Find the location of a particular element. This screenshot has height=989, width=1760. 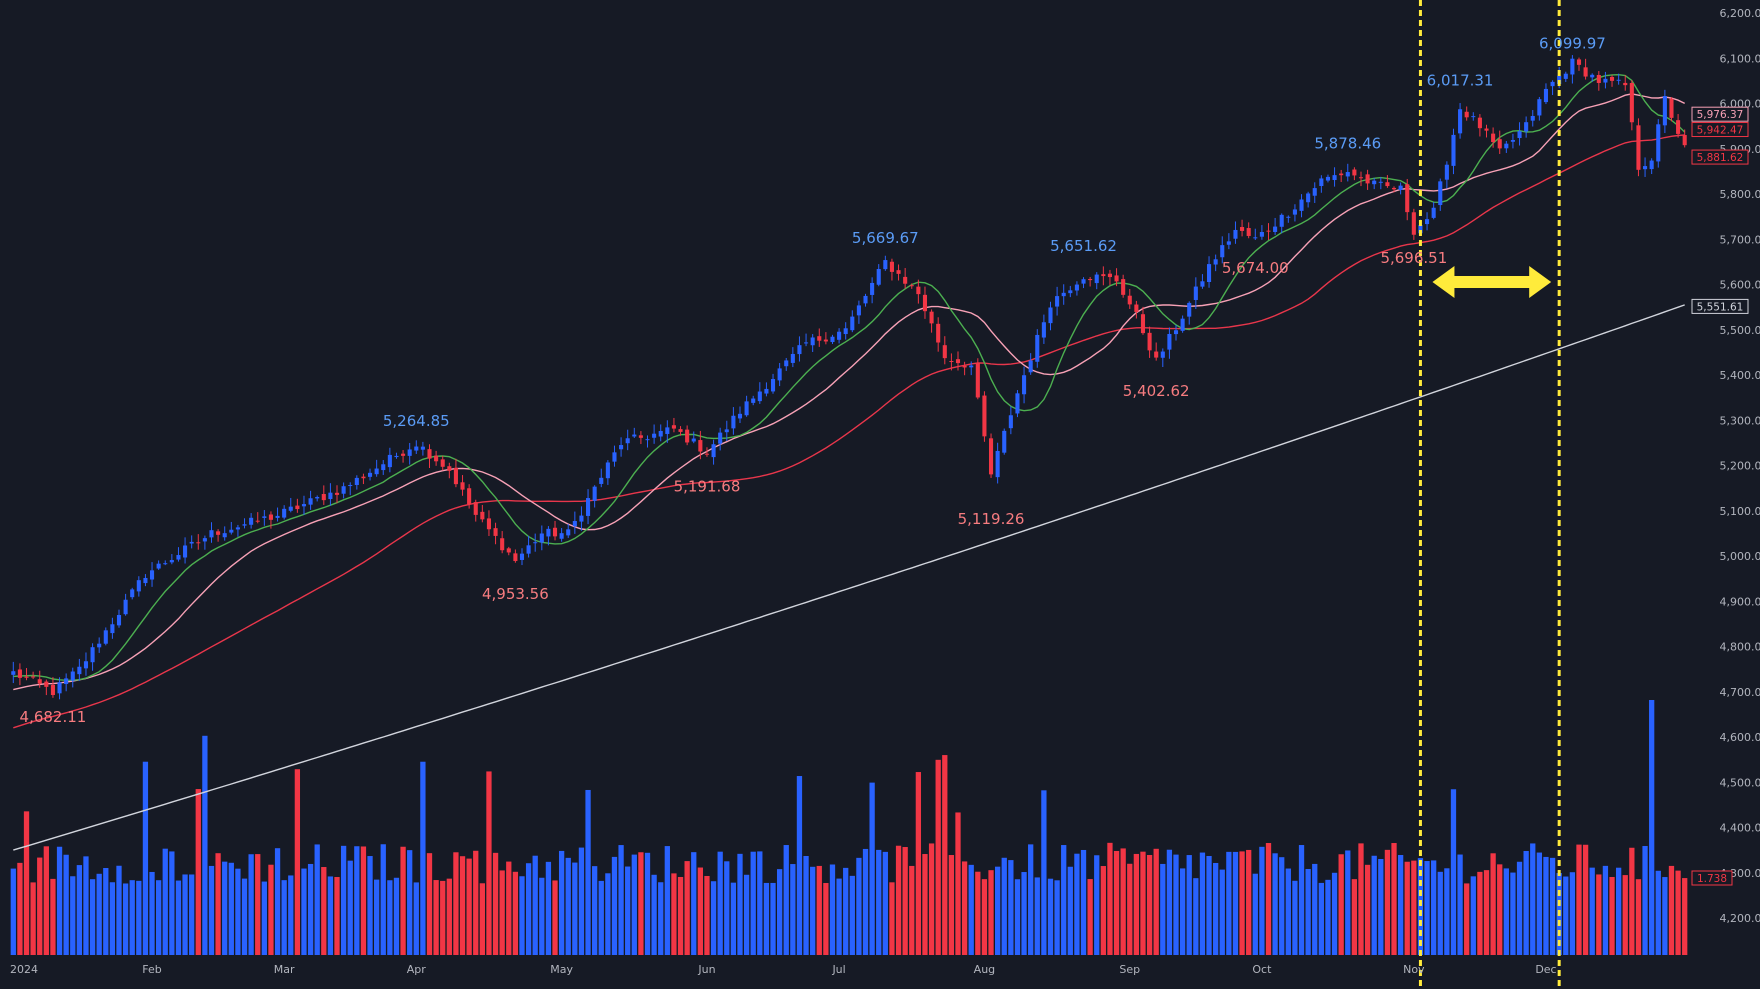

price-tick-label: 4,600.00 is located at coordinates (1740, 737).